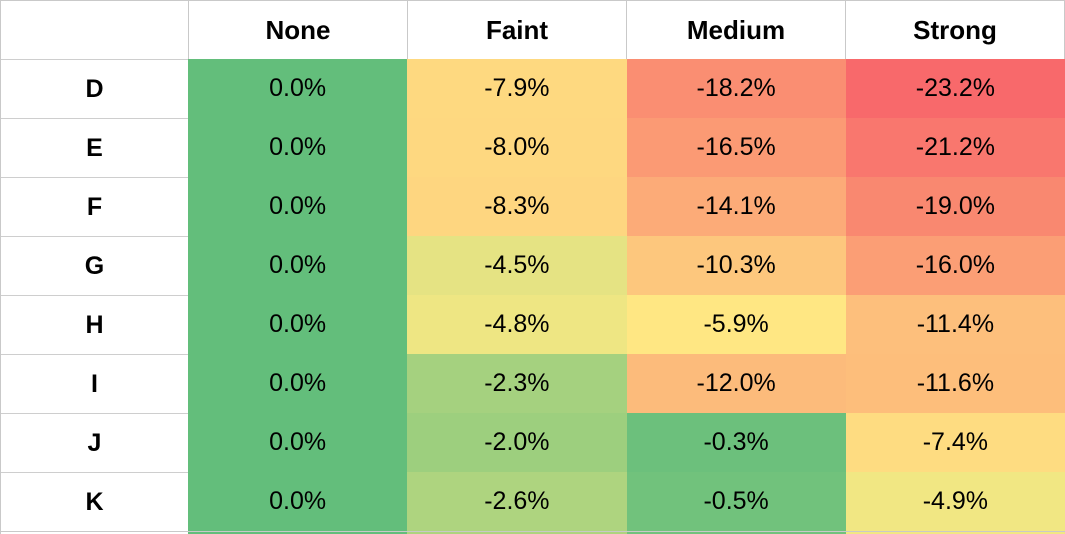 This screenshot has height=534, width=1065. Describe the element at coordinates (517, 206) in the screenshot. I see `heatmap-cell-f-faint: -8.3%` at that location.